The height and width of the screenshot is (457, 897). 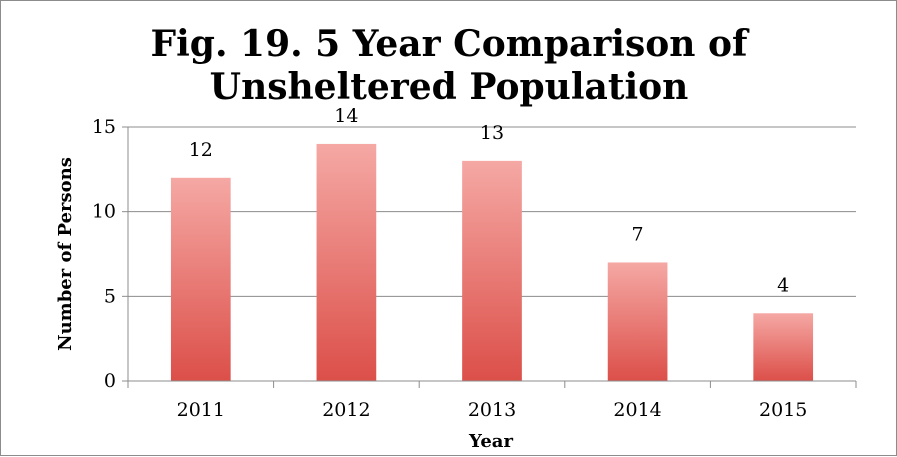 I want to click on data-label: 14, so click(x=346, y=116).